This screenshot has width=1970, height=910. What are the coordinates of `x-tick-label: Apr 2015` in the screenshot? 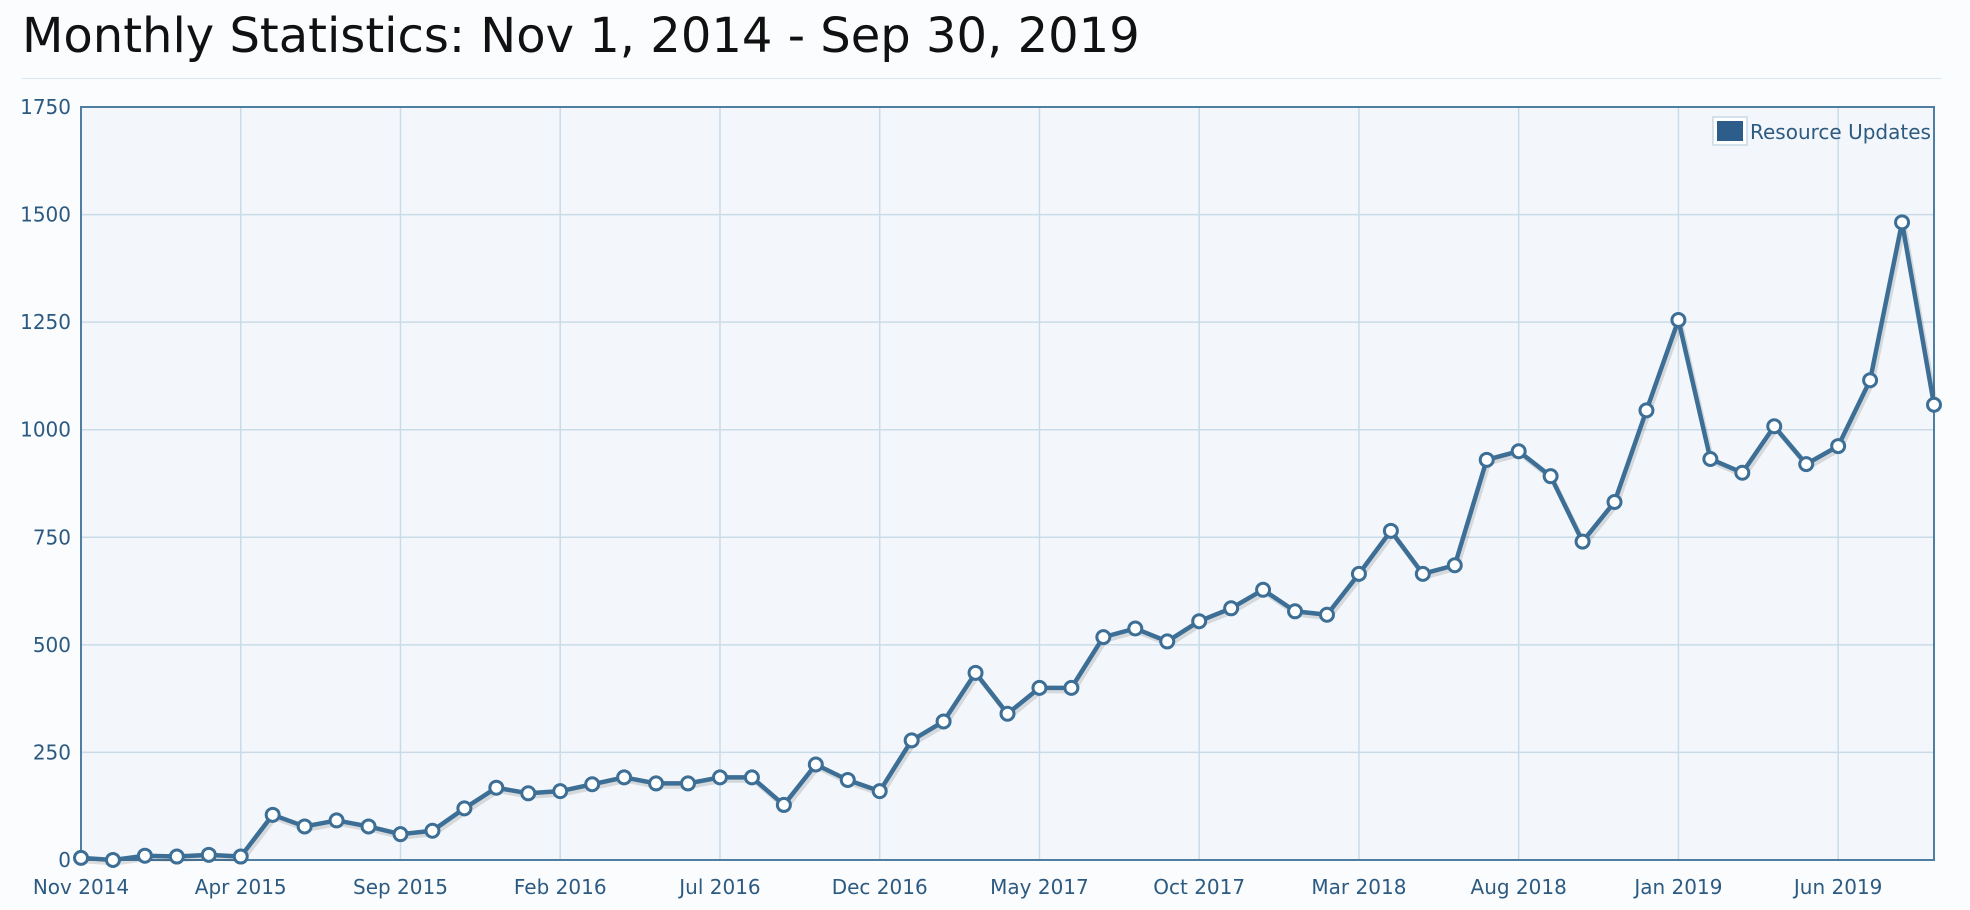 It's located at (241, 887).